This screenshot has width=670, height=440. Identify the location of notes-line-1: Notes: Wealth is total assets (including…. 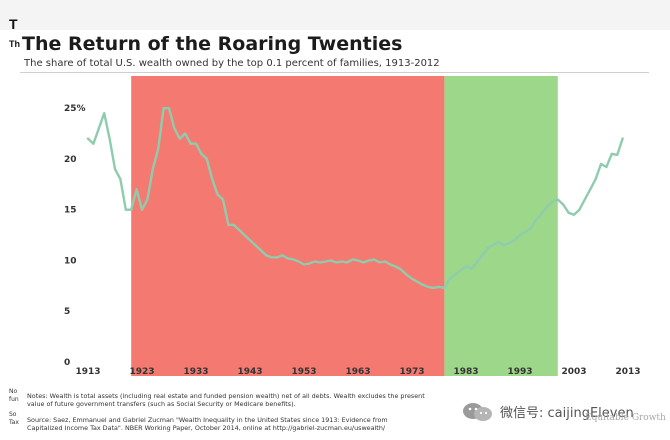
(226, 396).